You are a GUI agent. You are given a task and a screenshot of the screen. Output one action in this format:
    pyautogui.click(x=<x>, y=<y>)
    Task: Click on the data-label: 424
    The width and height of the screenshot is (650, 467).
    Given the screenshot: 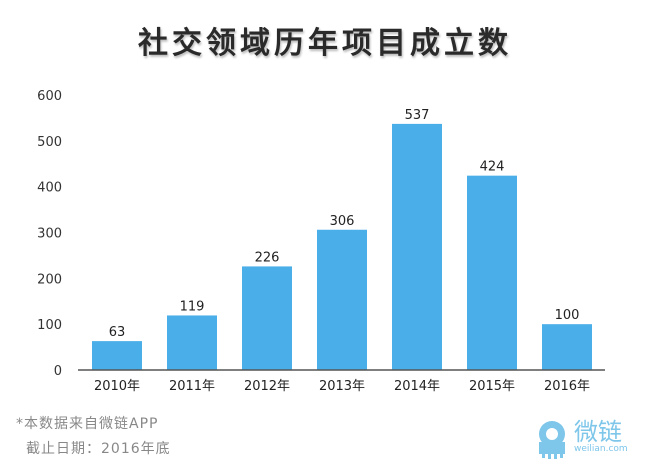 What is the action you would take?
    pyautogui.click(x=492, y=167)
    